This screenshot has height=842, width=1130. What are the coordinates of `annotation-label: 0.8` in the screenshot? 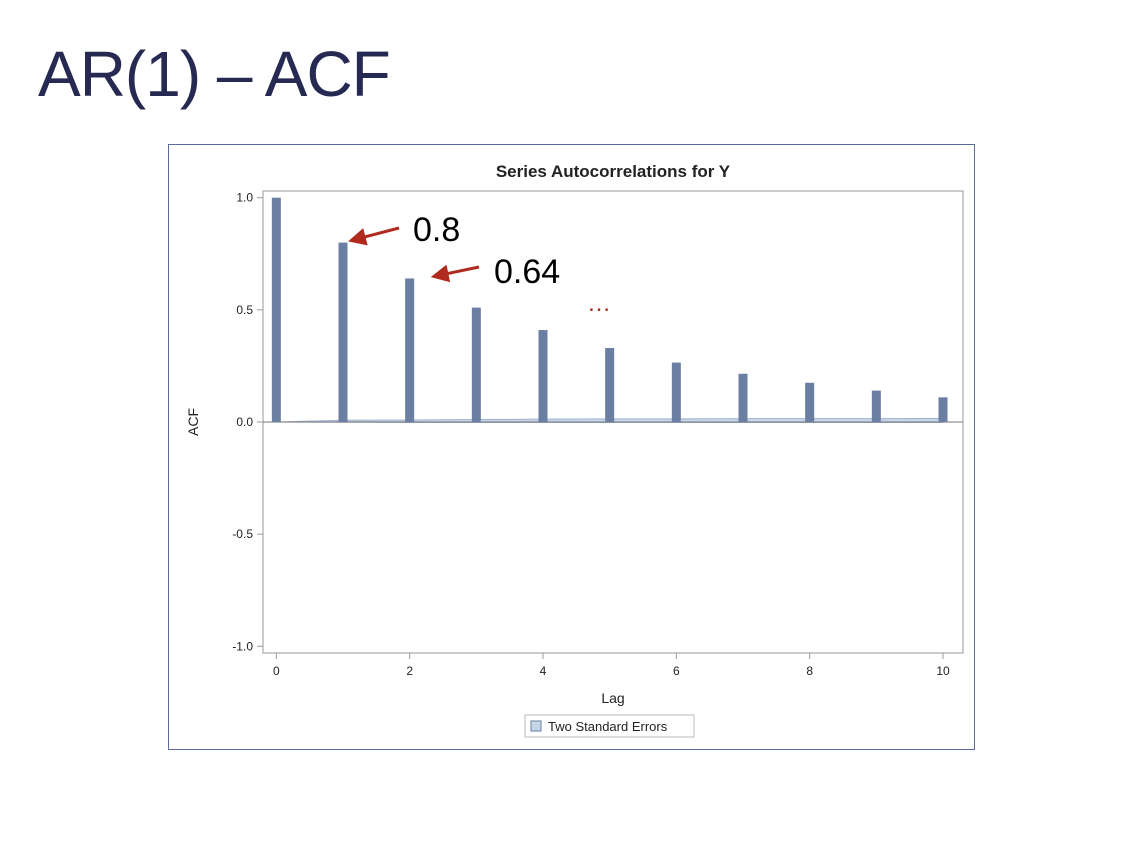 It's located at (436, 230).